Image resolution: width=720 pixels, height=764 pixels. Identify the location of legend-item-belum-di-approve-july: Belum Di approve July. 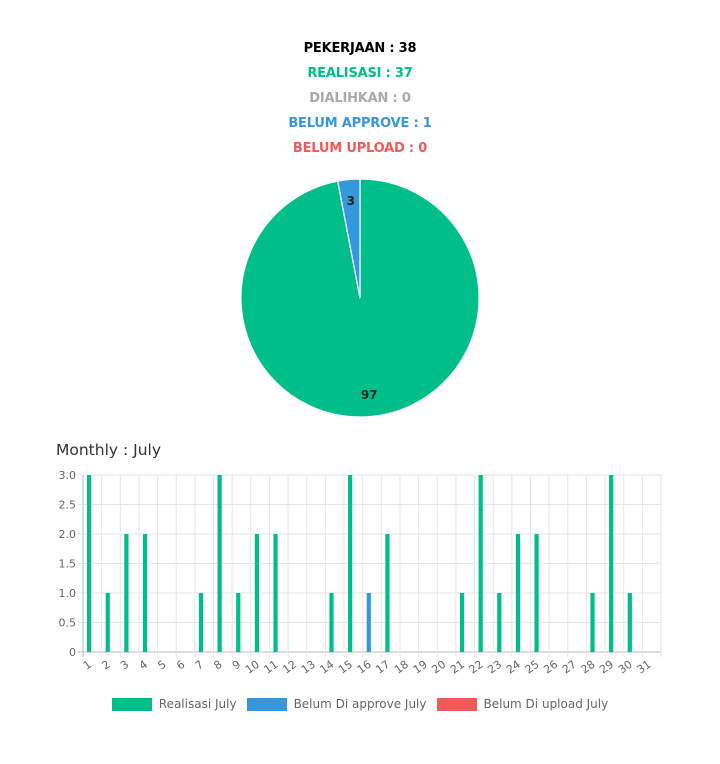
(336, 704).